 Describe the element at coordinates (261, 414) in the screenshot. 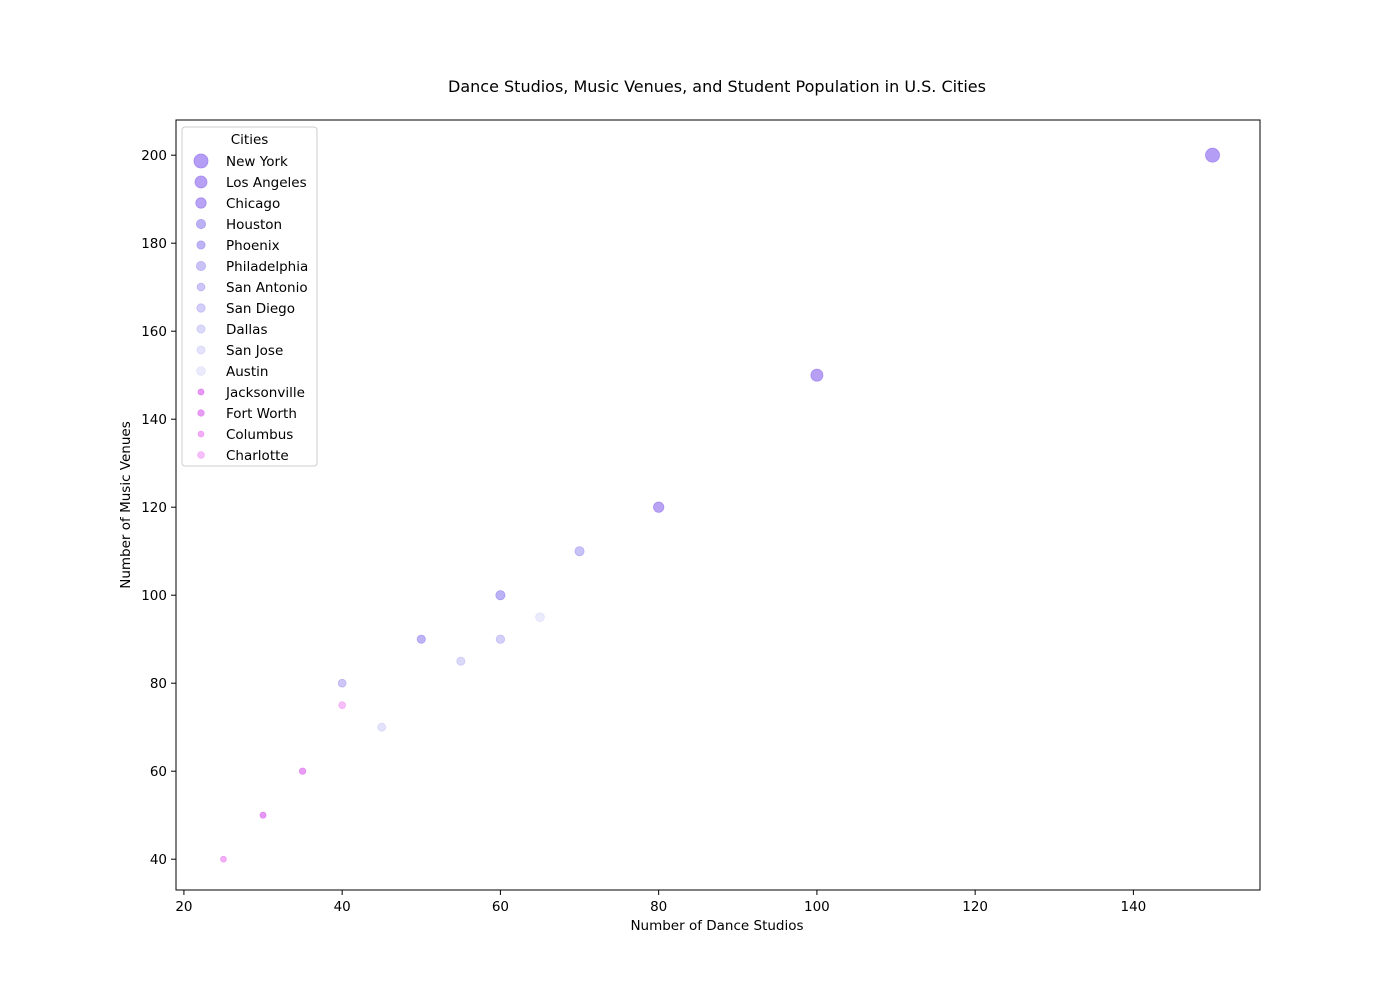

I see `legend-label: Fort Worth` at that location.